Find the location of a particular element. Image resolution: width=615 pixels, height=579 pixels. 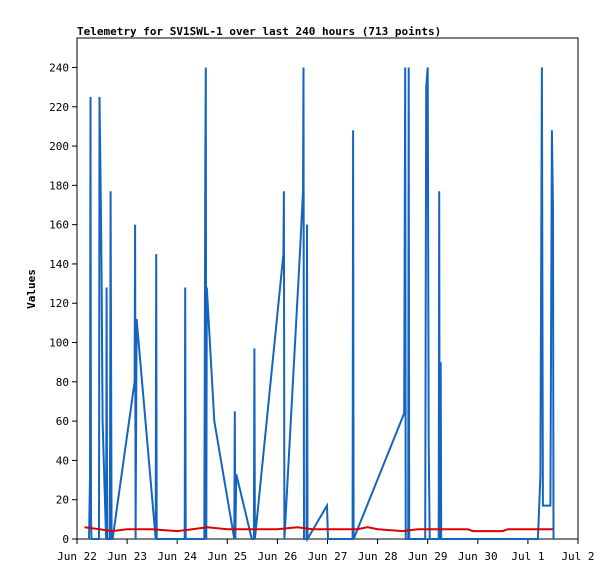

y-tick-label-180: 180 is located at coordinates (59, 185).